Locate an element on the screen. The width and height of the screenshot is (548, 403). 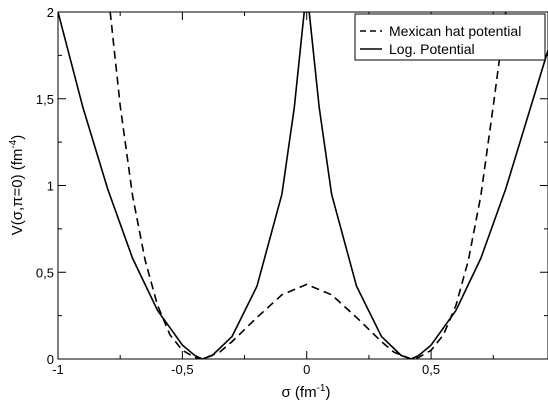
legend-label-mexican-hat: Mexican hat potential is located at coordinates (455, 31).